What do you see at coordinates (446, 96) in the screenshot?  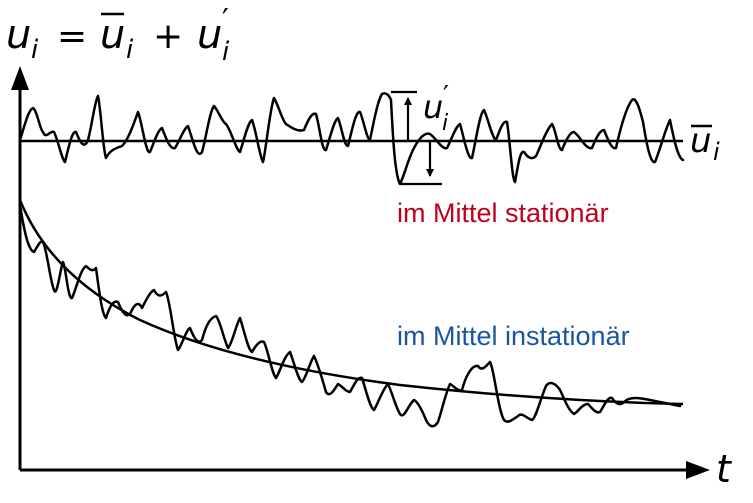 I see `fluct-prime: ′` at bounding box center [446, 96].